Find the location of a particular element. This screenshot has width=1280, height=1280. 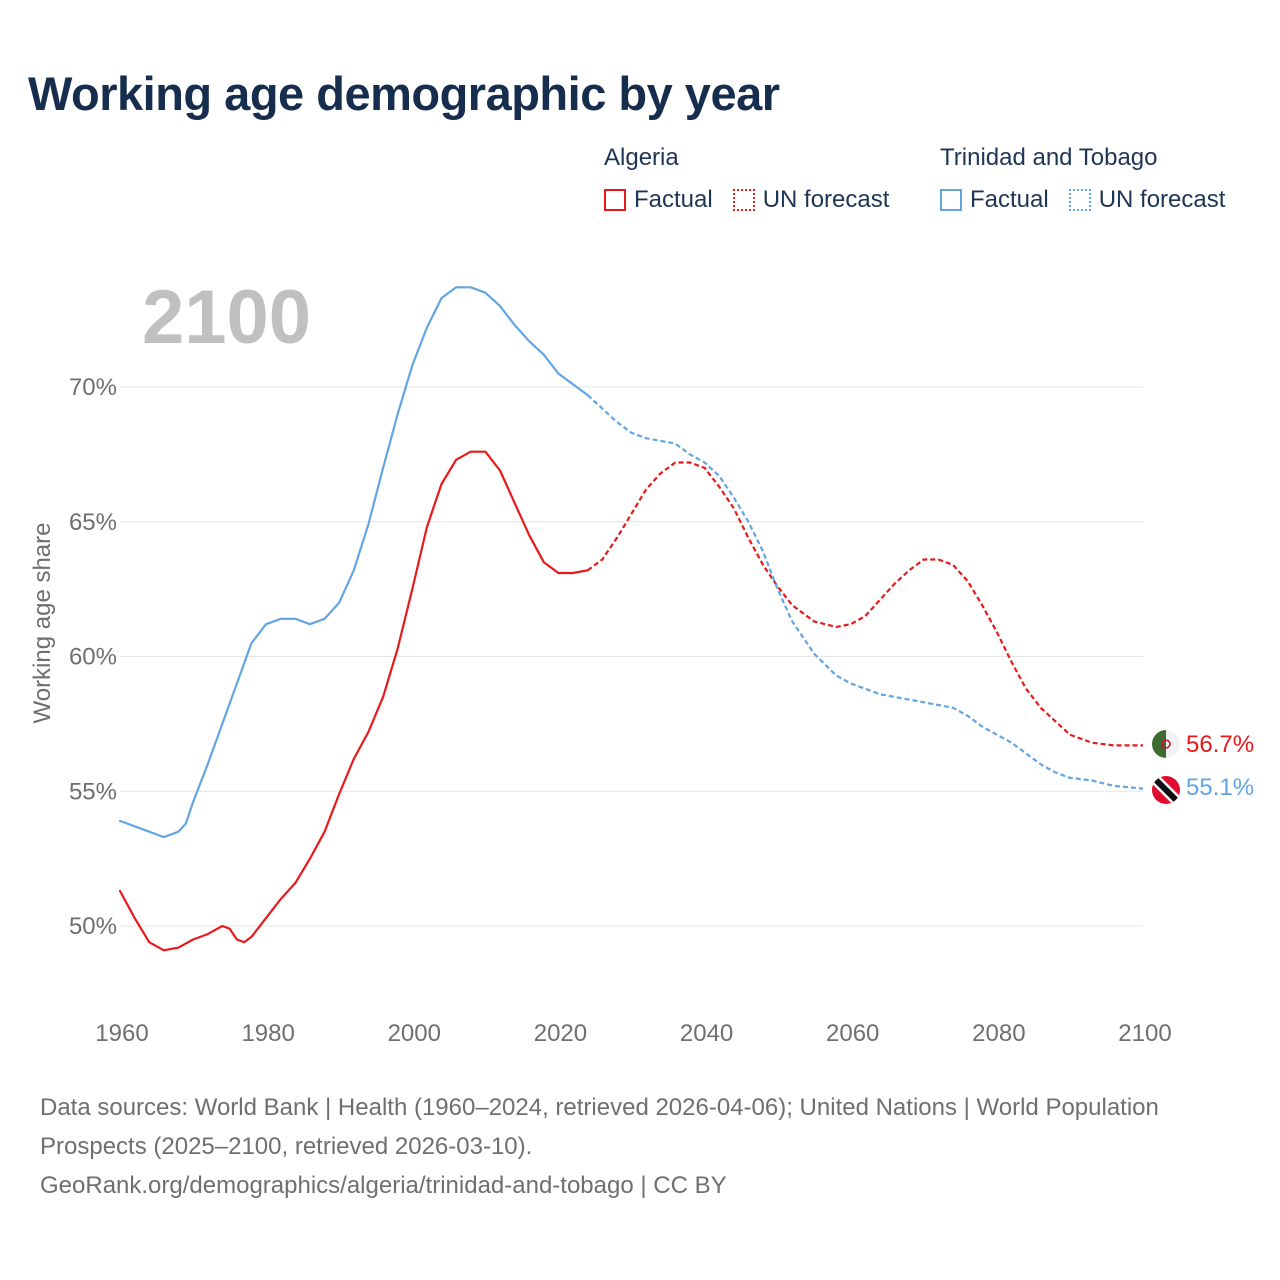

y-tick-label: 65% is located at coordinates (93, 522).